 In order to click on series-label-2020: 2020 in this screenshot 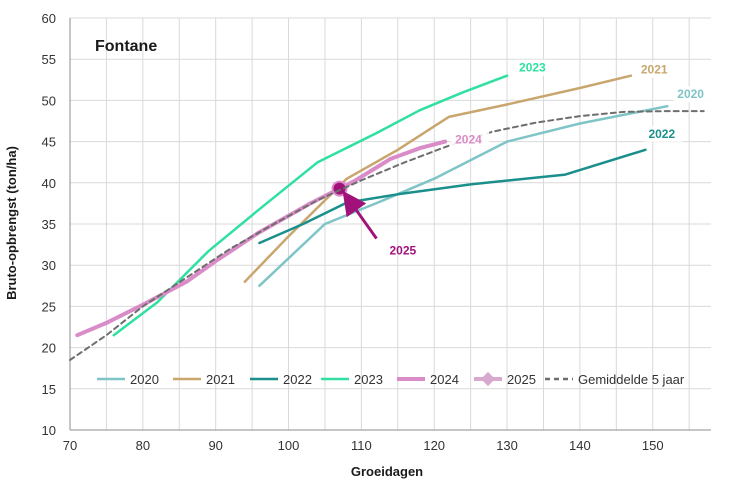, I will do `click(690, 94)`.